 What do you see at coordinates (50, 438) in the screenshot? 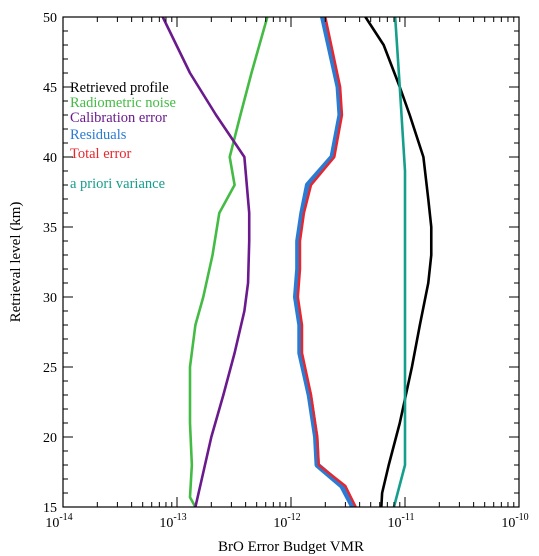
I see `y-tick-label: 20` at bounding box center [50, 438].